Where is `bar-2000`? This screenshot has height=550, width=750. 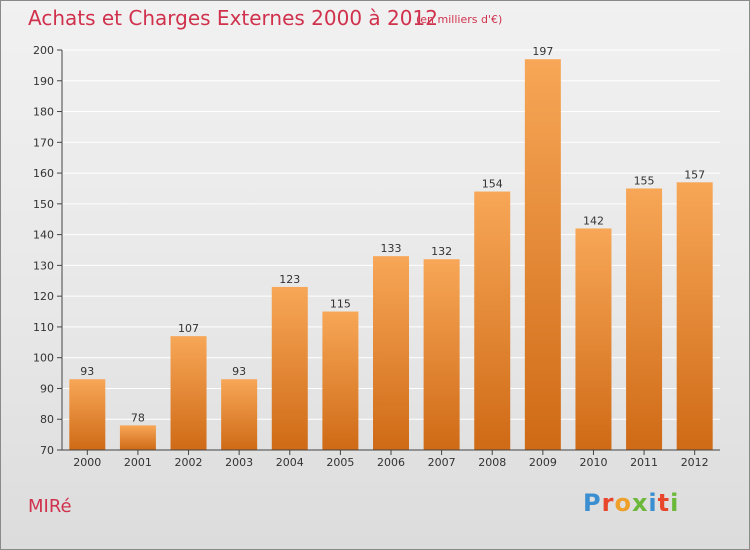
bar-2000 is located at coordinates (87, 414).